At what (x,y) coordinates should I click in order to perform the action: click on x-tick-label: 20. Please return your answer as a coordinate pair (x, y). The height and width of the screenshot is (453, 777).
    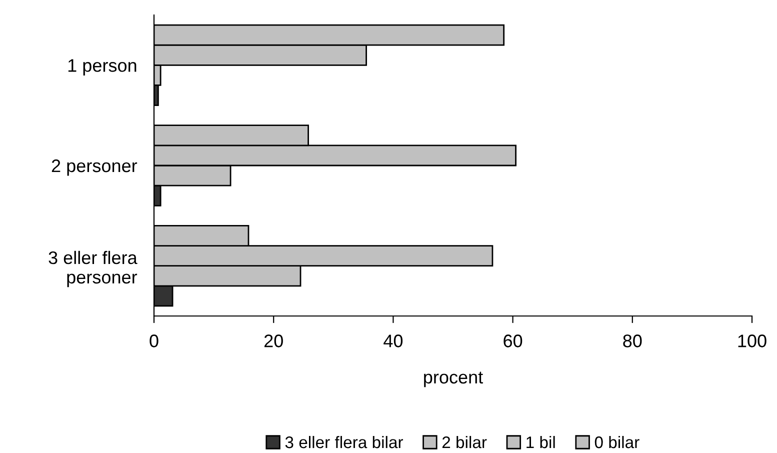
    Looking at the image, I should click on (273, 341).